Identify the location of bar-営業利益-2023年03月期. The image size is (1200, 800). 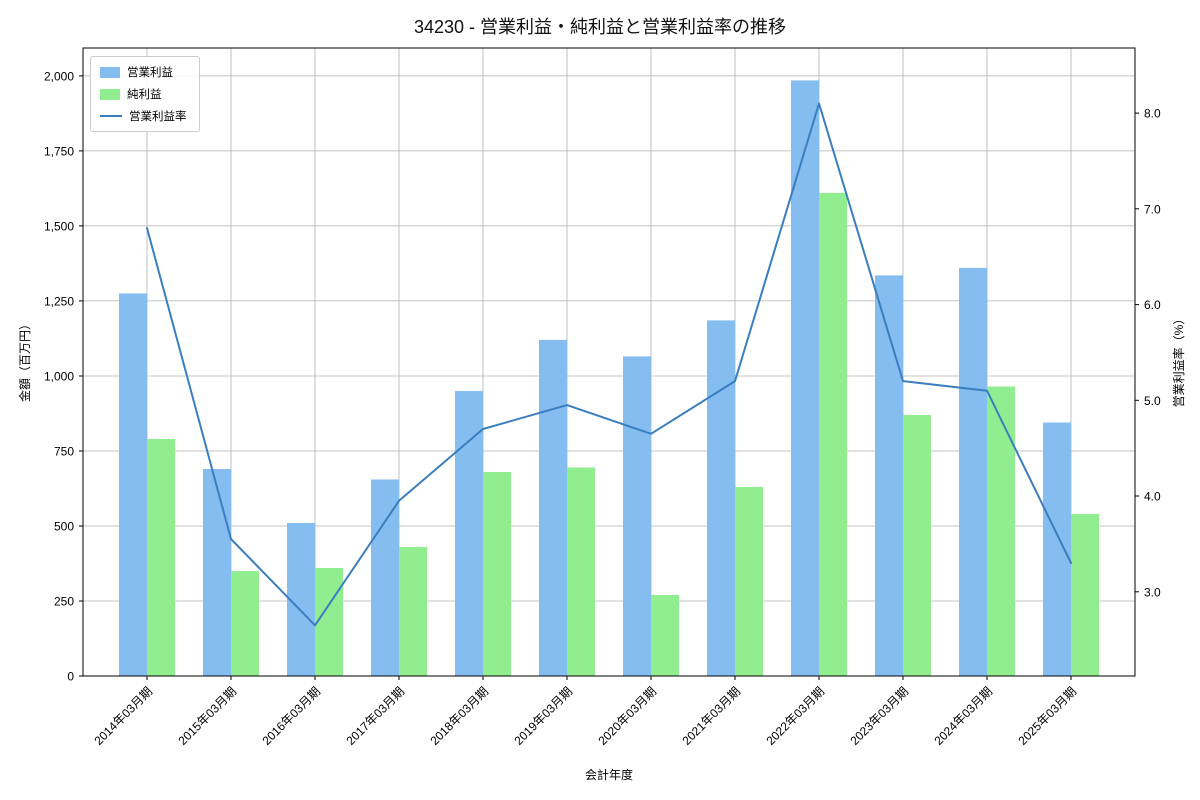
(889, 475).